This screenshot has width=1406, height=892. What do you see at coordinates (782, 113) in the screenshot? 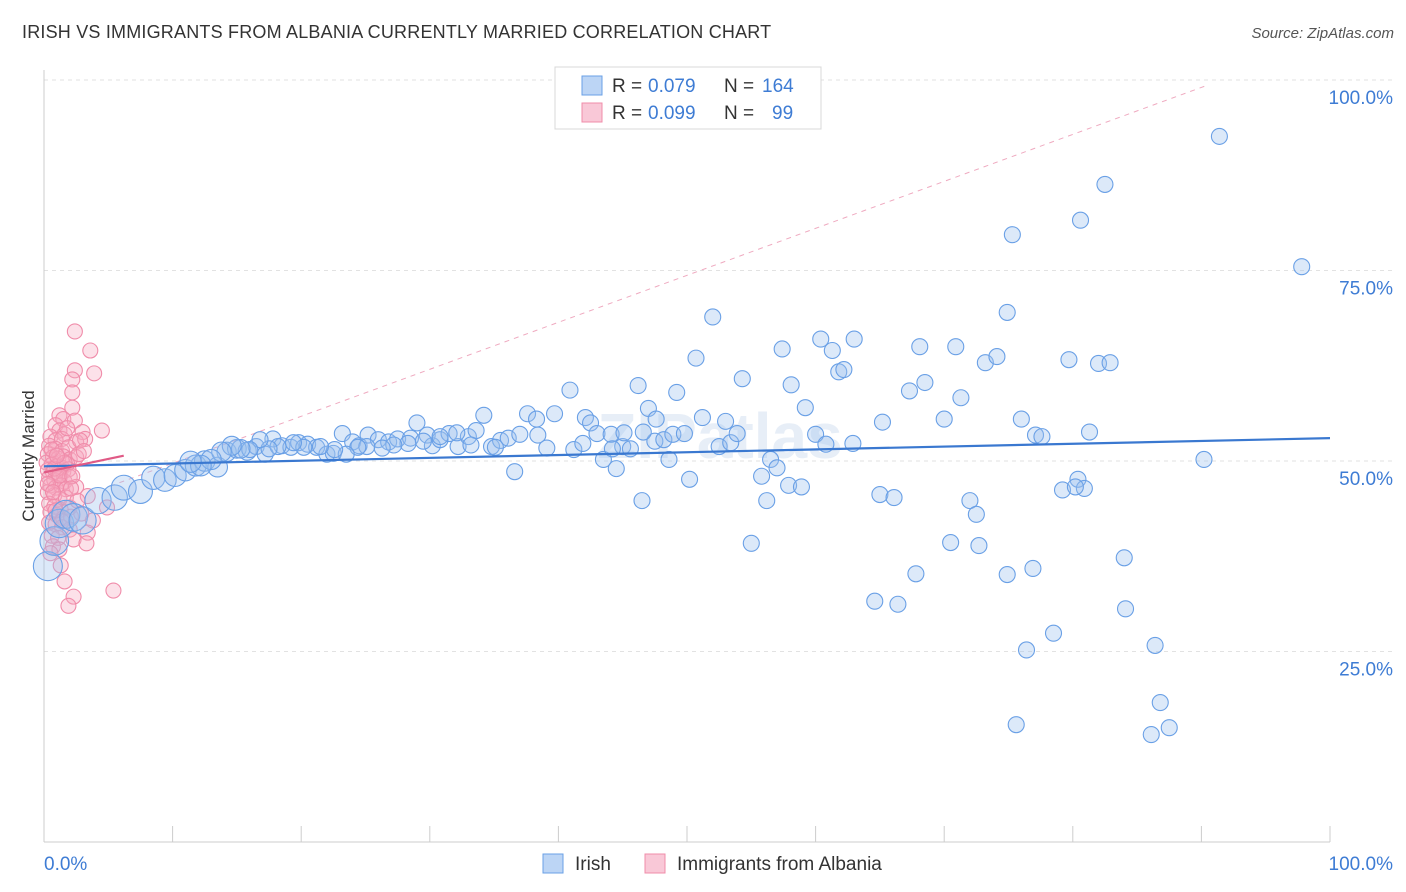
I see `legend-n-value: 99` at bounding box center [782, 113].